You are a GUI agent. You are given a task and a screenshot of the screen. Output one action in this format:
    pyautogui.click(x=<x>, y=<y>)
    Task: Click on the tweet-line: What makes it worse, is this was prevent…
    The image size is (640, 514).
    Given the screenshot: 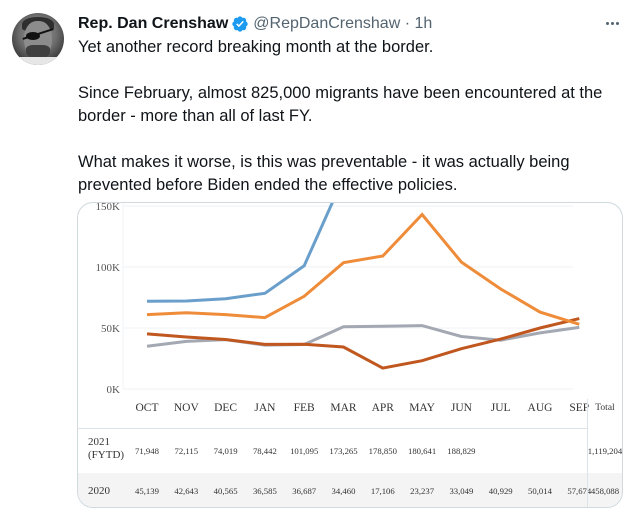 What is the action you would take?
    pyautogui.click(x=324, y=162)
    